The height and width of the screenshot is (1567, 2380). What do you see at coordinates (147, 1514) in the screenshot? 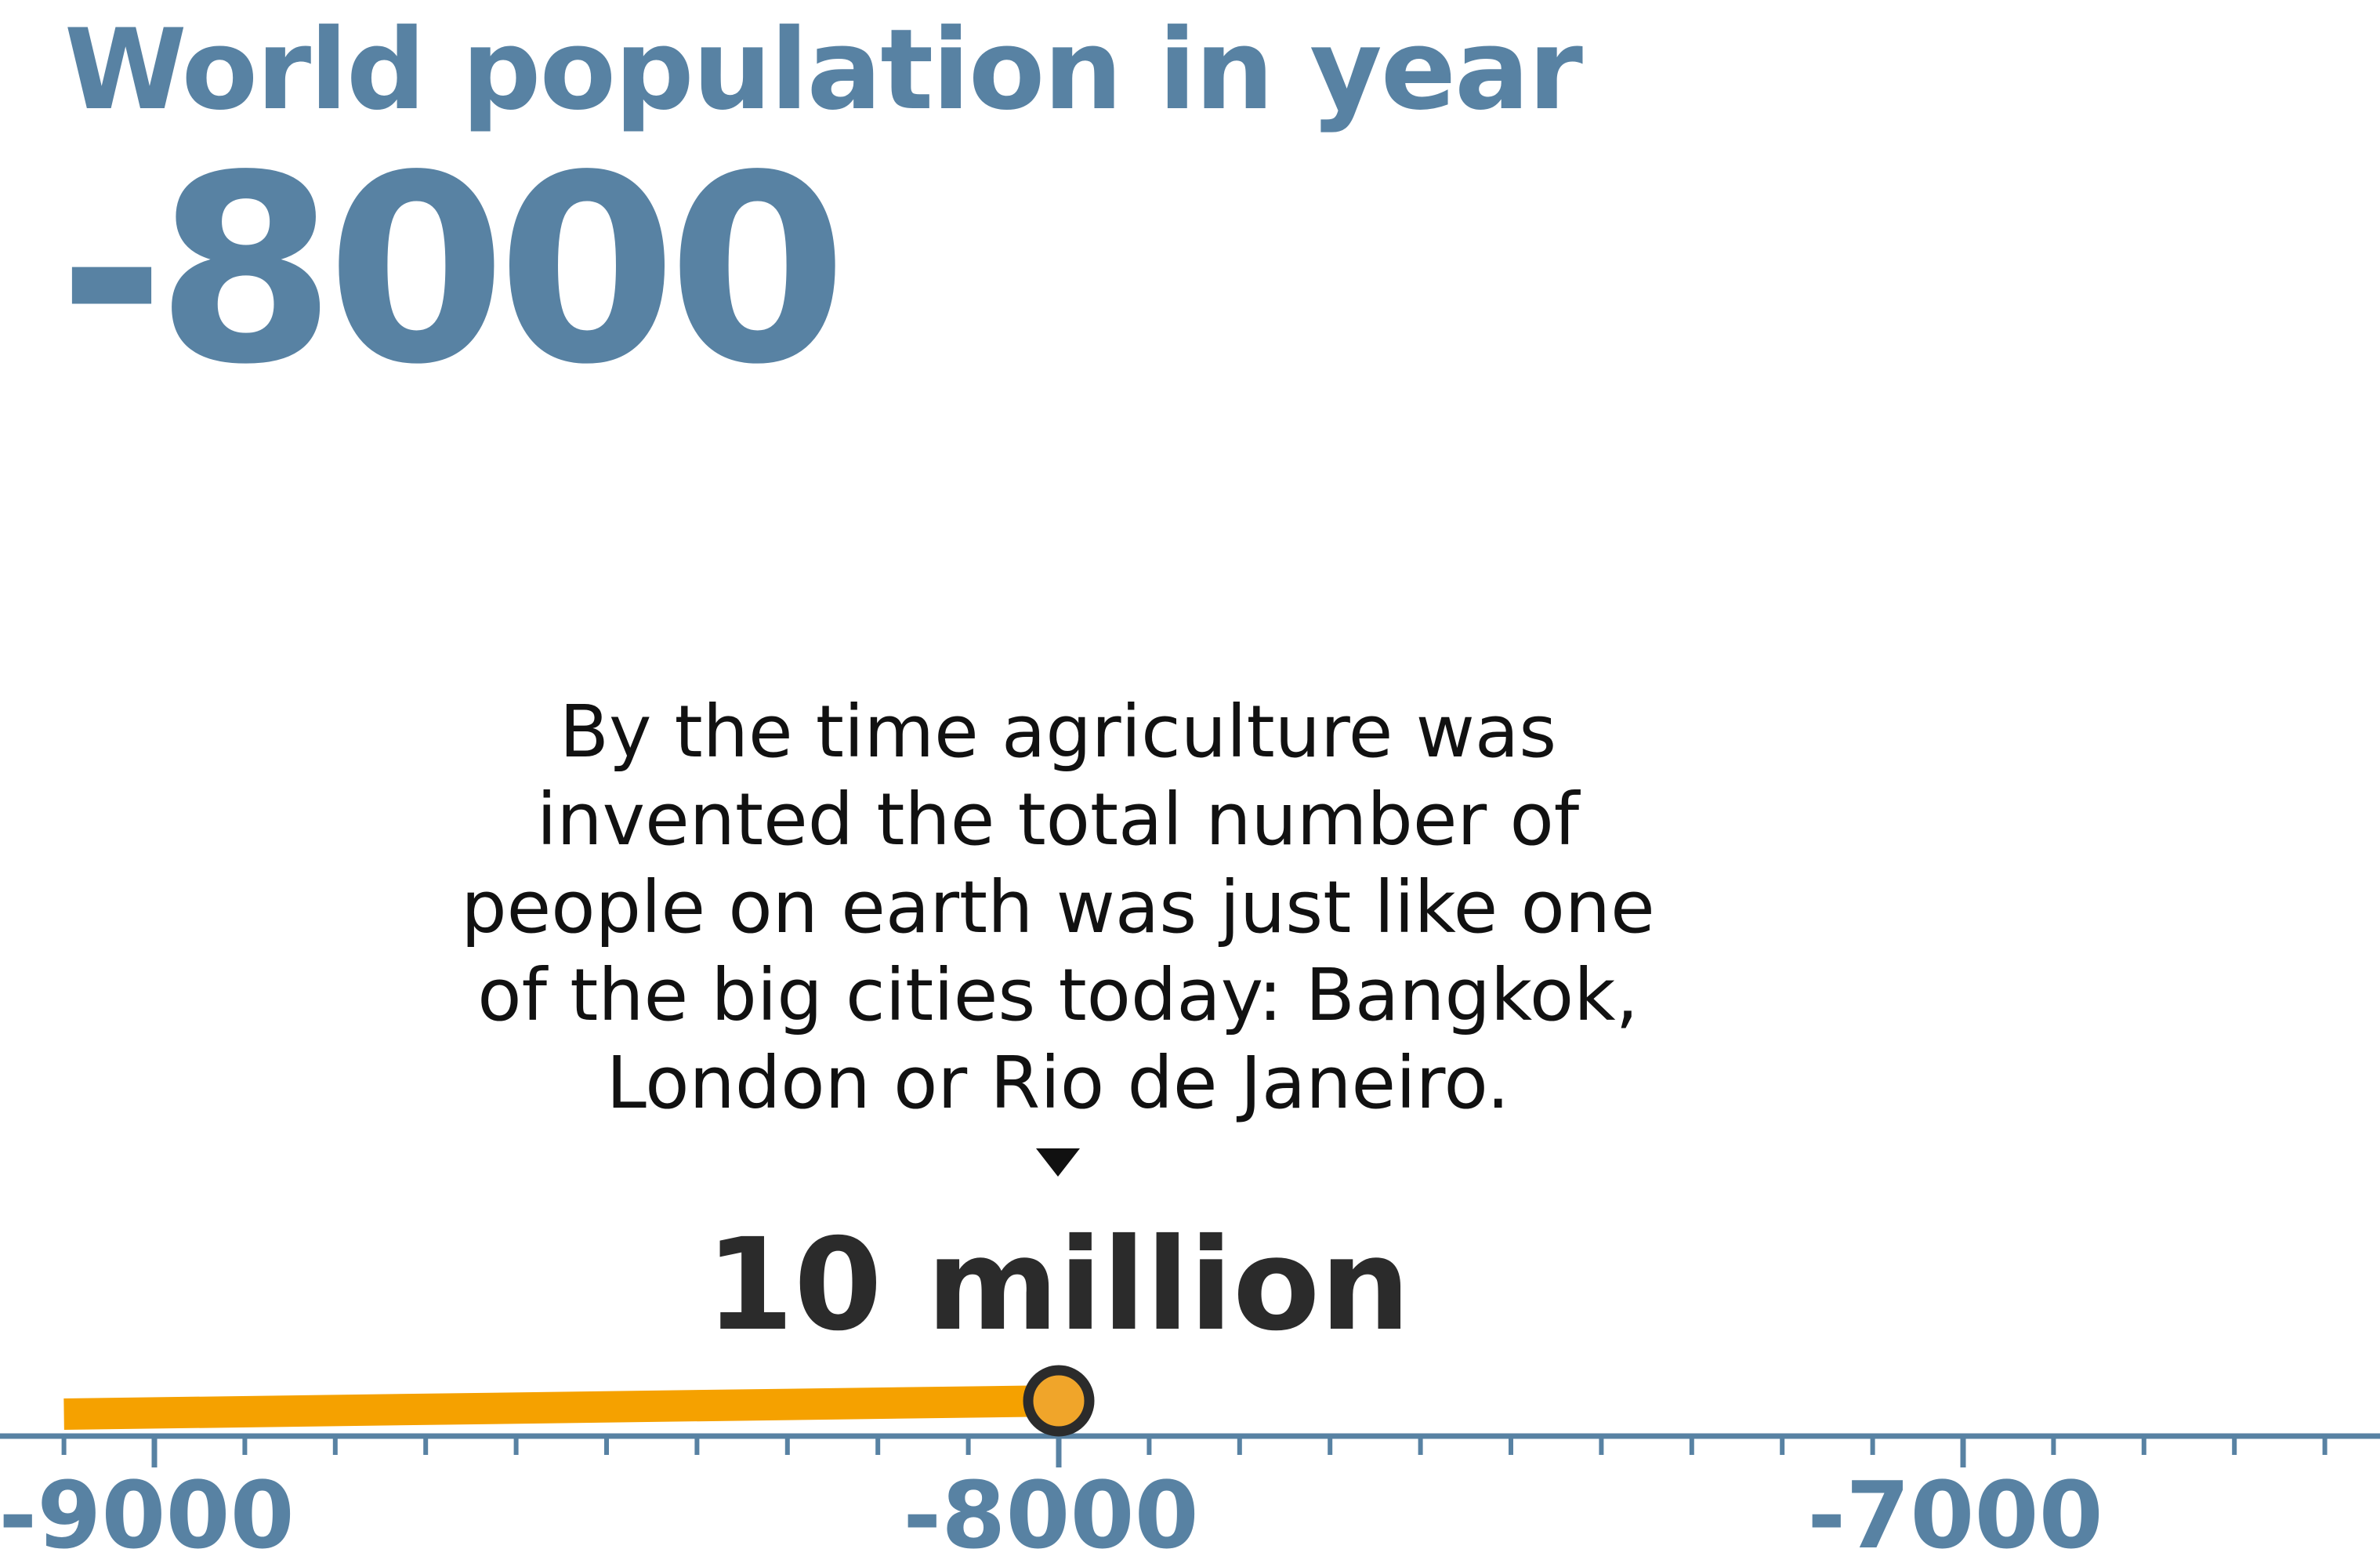
I see `x-tick-label: -9000` at bounding box center [147, 1514].